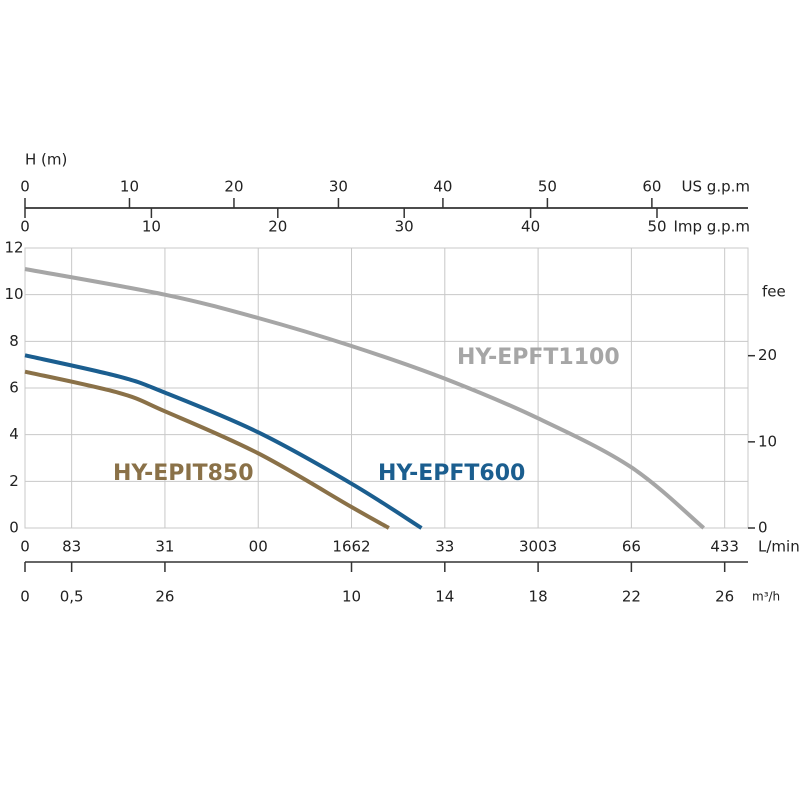 Image resolution: width=800 pixels, height=800 pixels. Describe the element at coordinates (444, 547) in the screenshot. I see `x-tick-label: 33` at that location.